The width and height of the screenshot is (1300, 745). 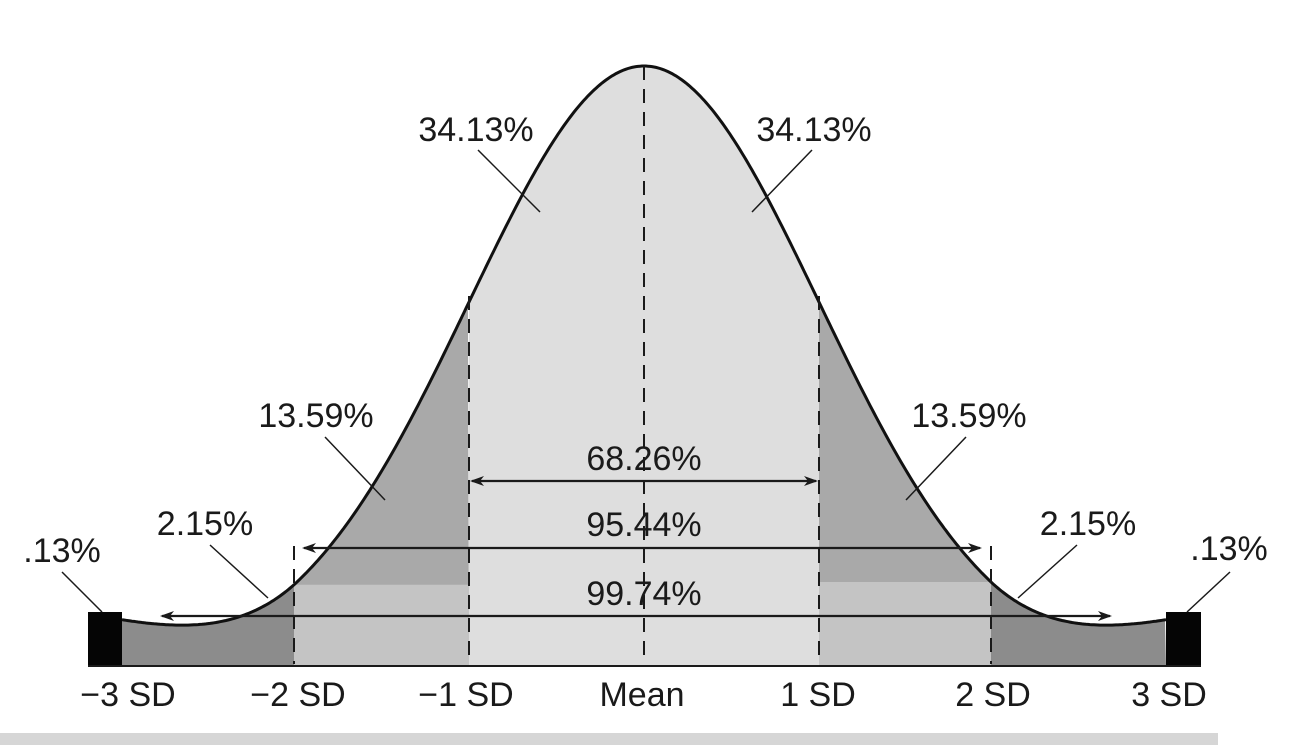 I want to click on band-left-second-sd, so click(x=381, y=485).